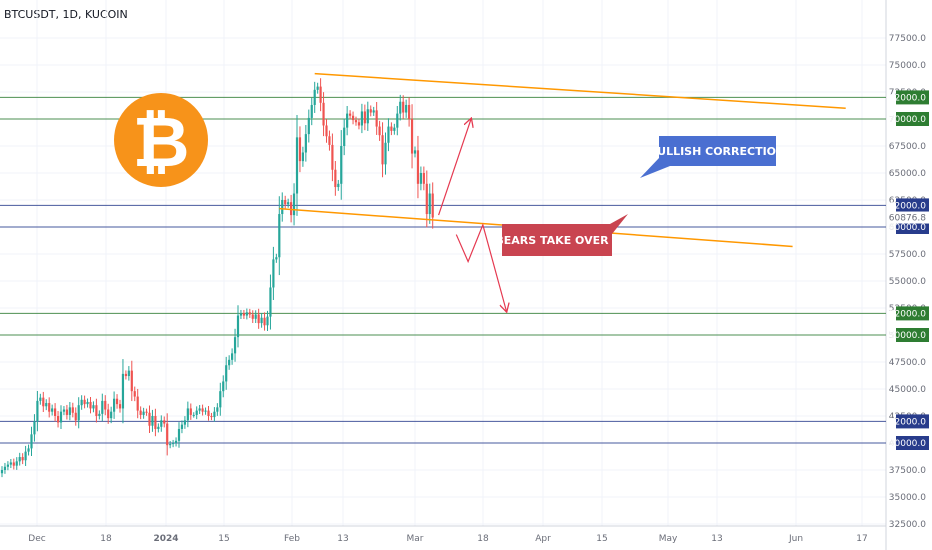  Describe the element at coordinates (907, 336) in the screenshot. I see `level-label: 50000.0` at that location.